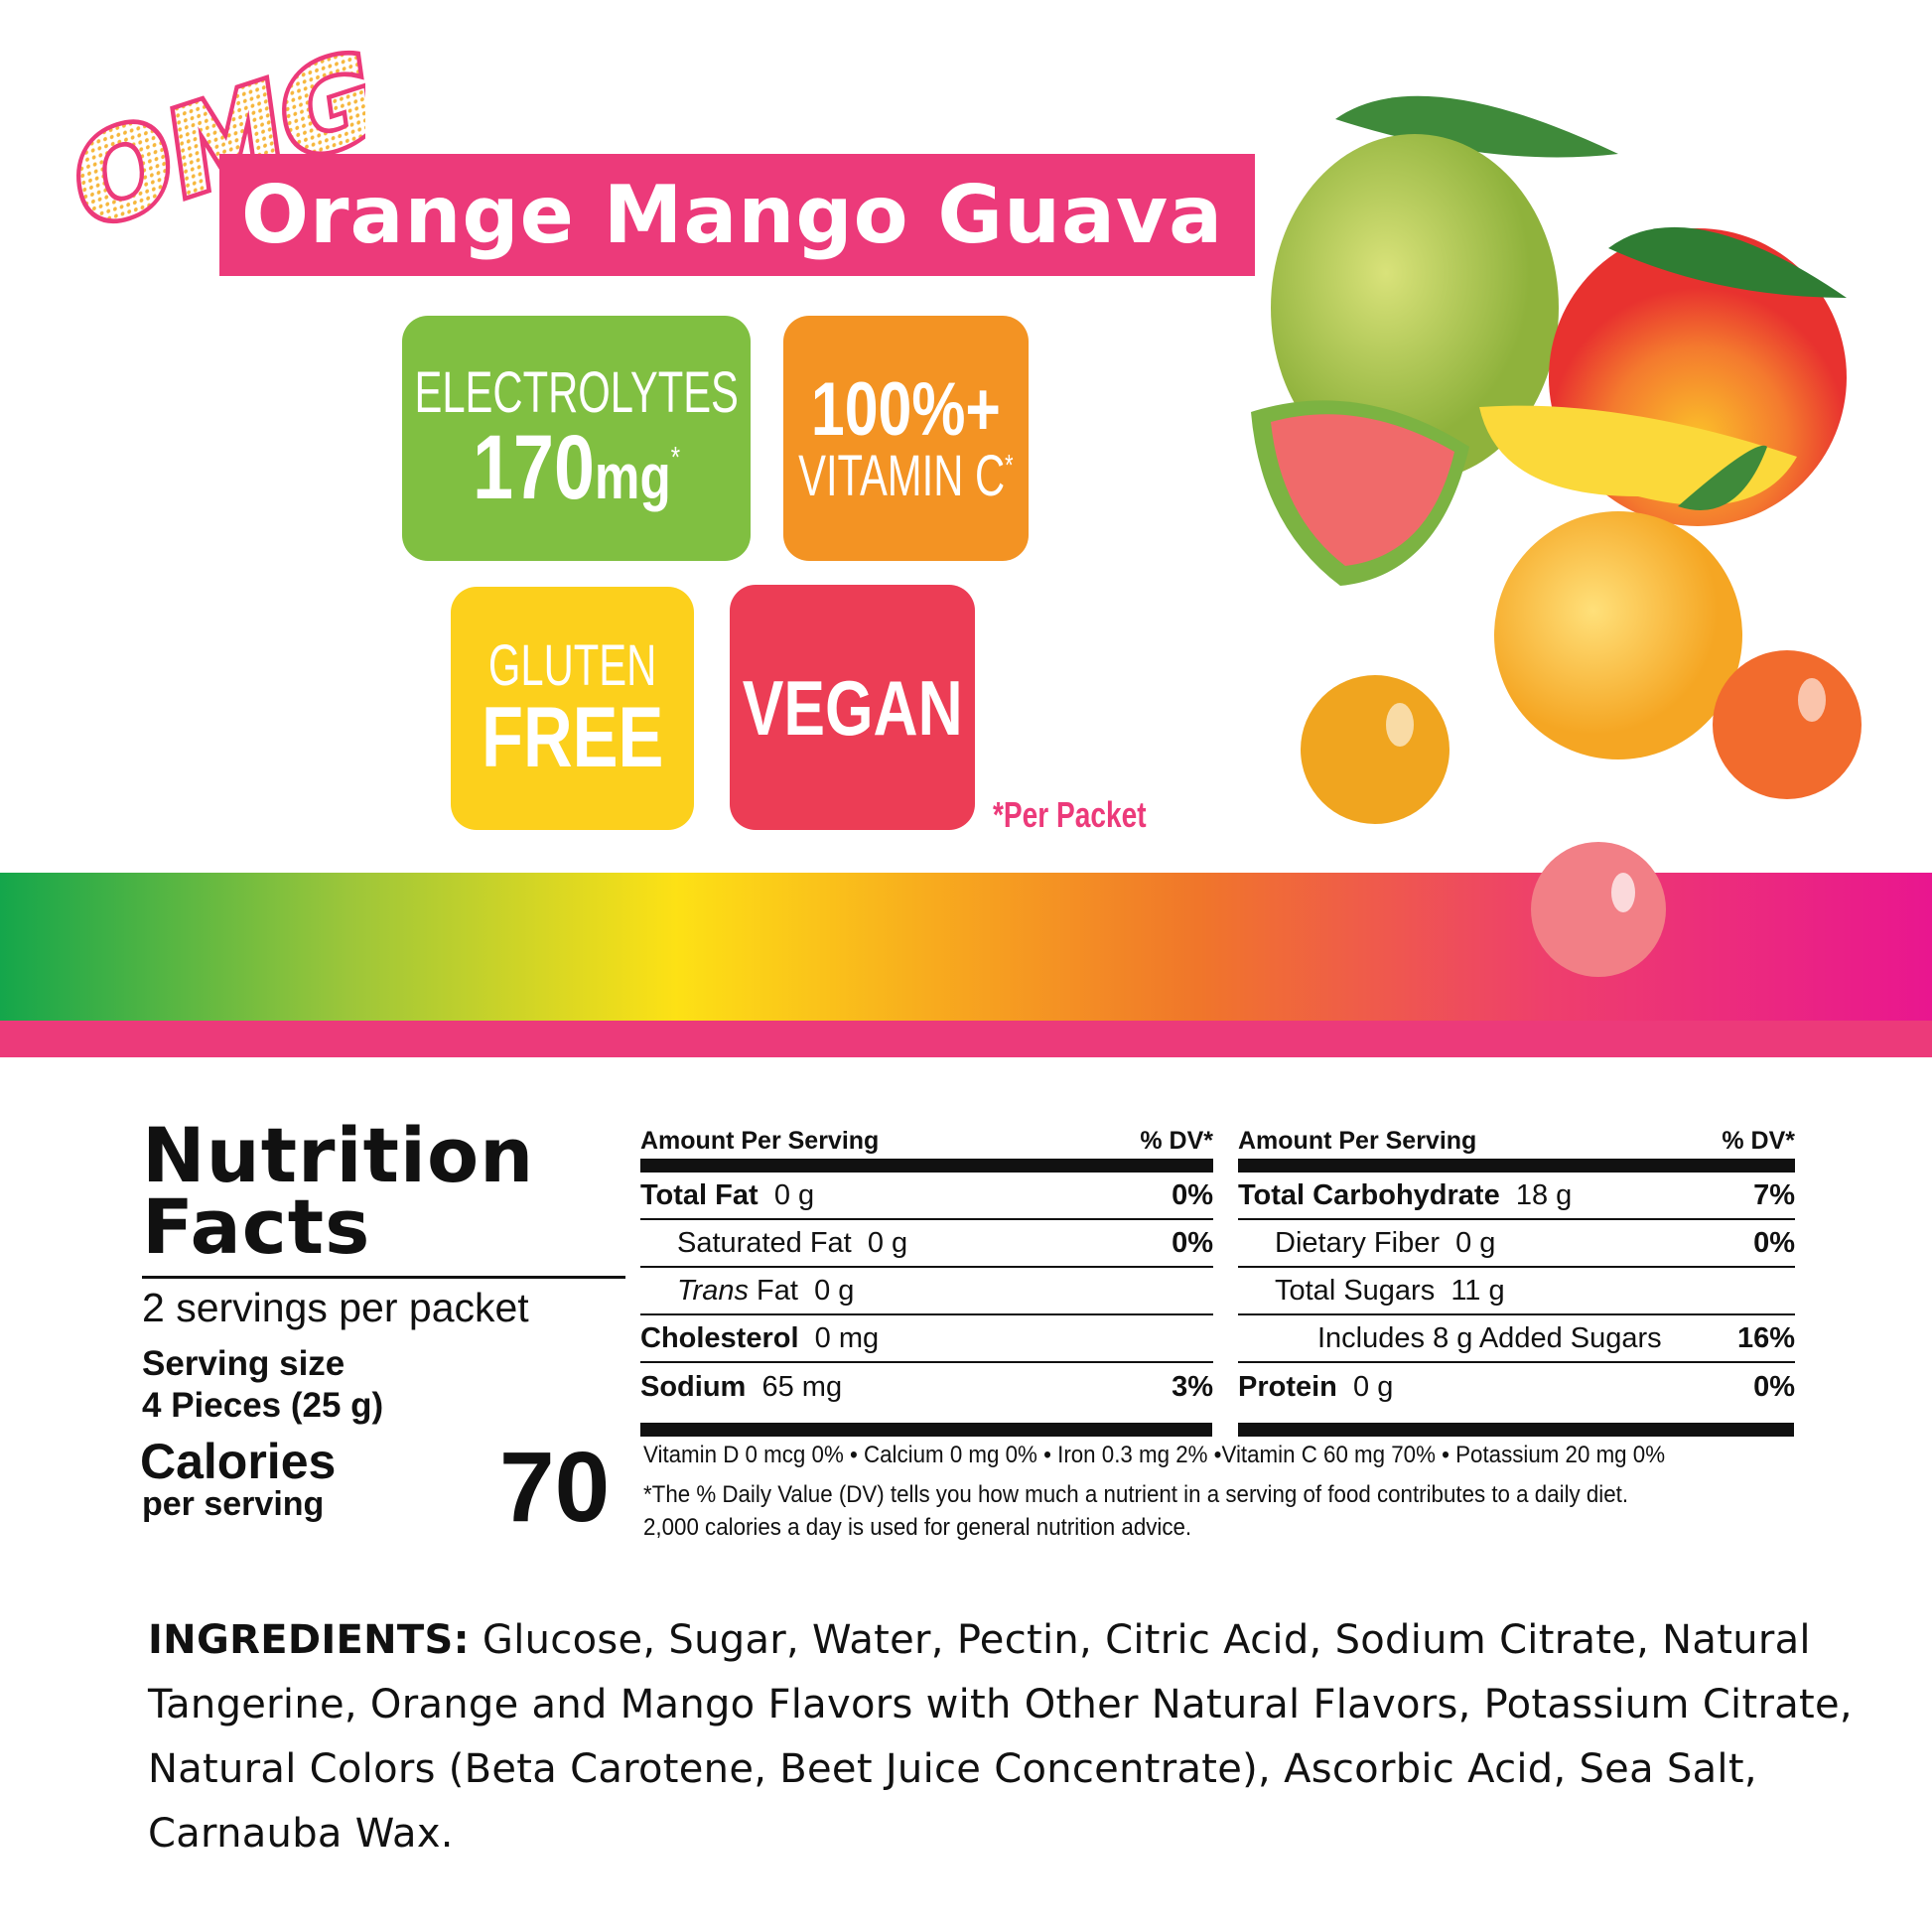 The height and width of the screenshot is (1932, 1932). Describe the element at coordinates (577, 392) in the screenshot. I see `electrolytes-label: ELECTROLYTES` at that location.